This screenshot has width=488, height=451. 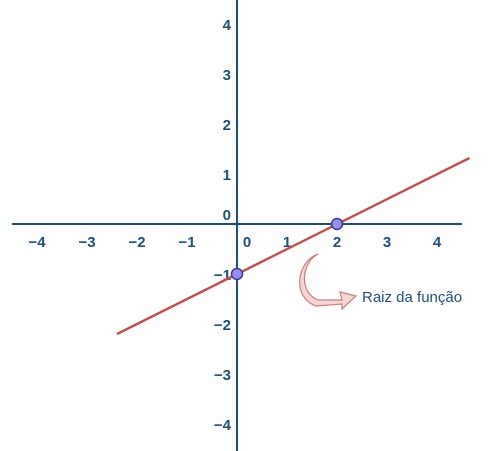 What do you see at coordinates (227, 175) in the screenshot?
I see `y-tick-label: 1` at bounding box center [227, 175].